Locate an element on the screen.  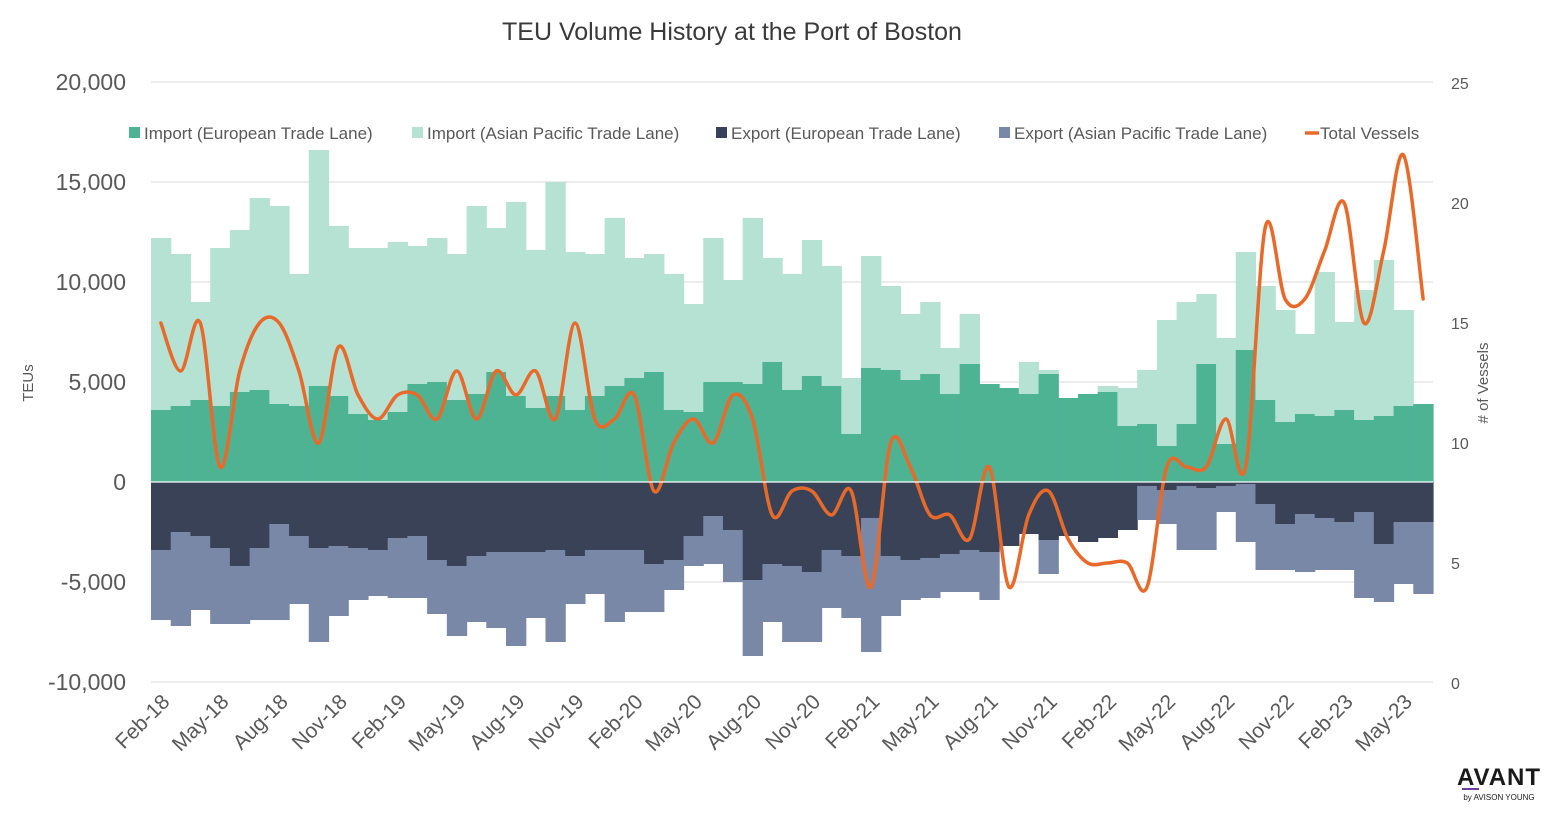
y-tick-label: 5,000 is located at coordinates (97, 382).